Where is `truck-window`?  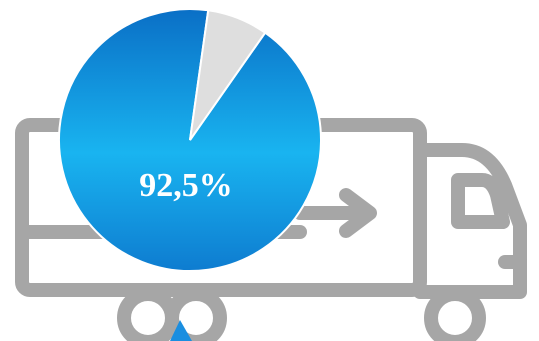
truck-window is located at coordinates (480, 201).